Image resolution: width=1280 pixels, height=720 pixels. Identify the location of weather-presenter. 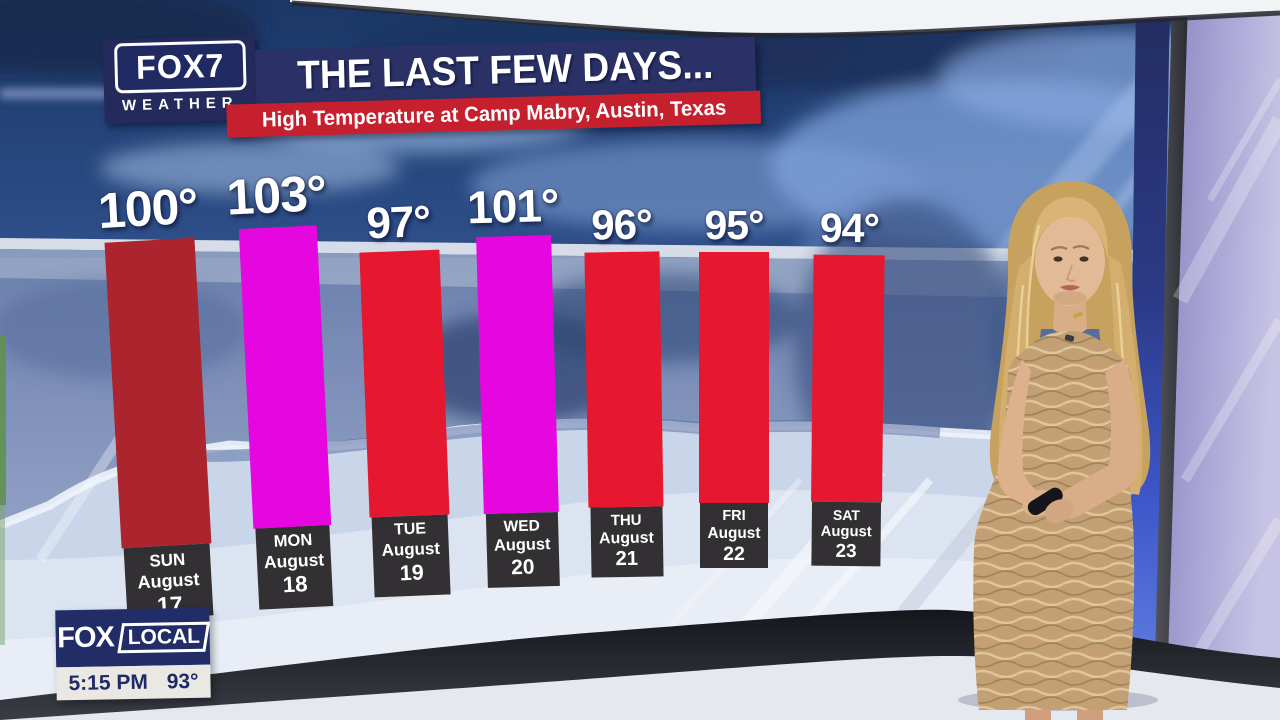
(1062, 450).